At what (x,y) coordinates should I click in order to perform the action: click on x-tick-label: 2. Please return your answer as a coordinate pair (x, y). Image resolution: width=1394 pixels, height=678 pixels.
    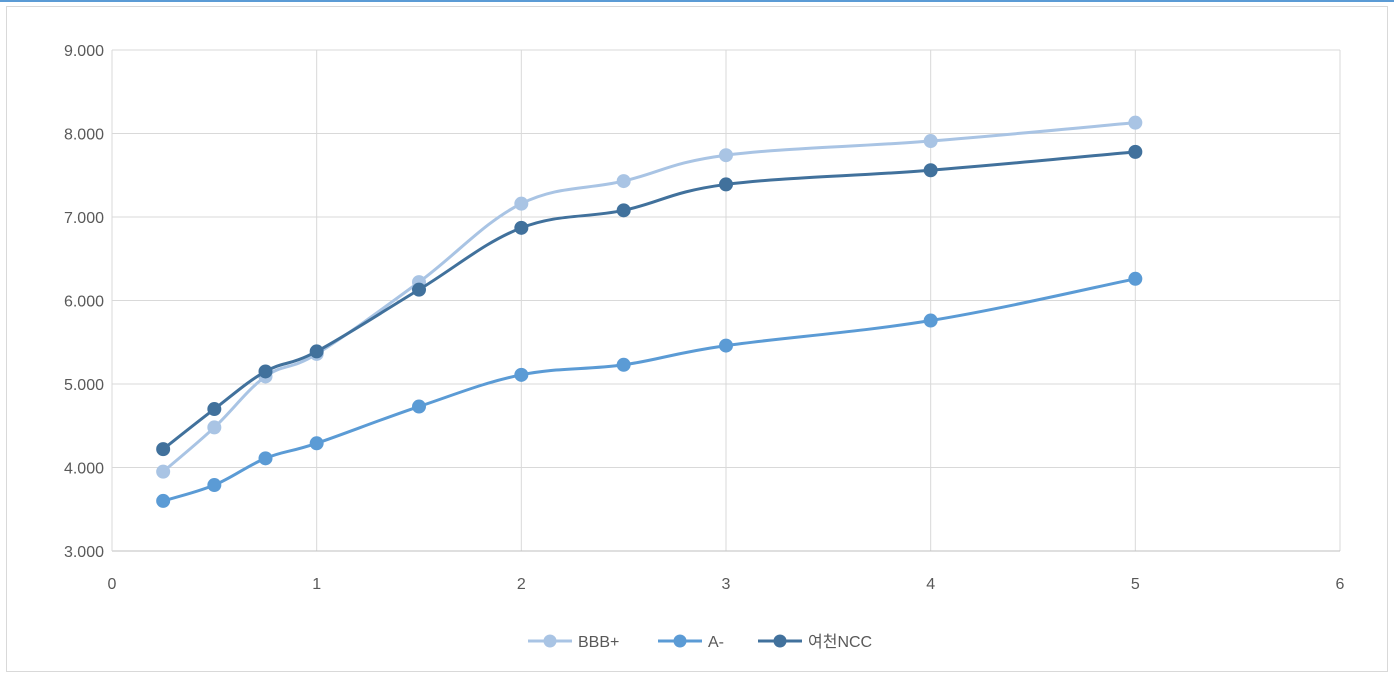
    Looking at the image, I should click on (521, 584).